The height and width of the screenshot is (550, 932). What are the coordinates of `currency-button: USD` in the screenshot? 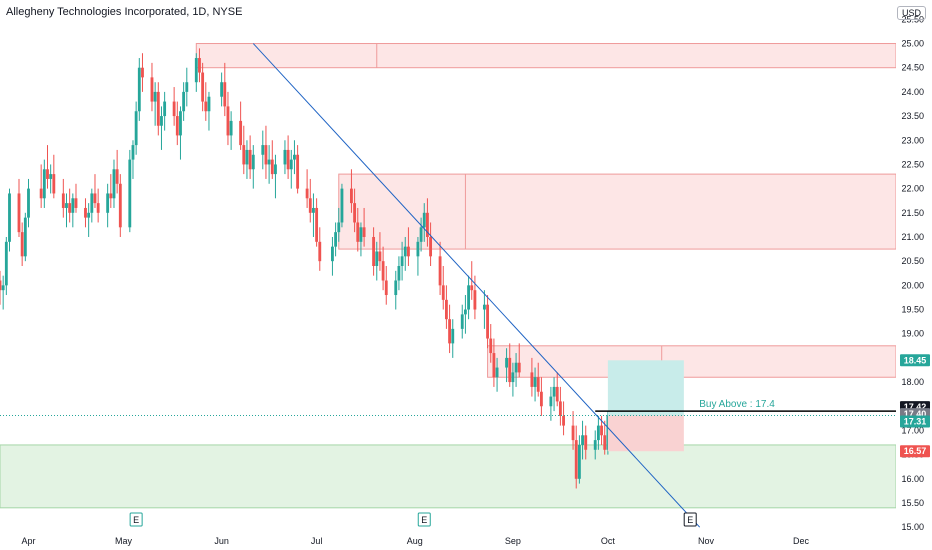 It's located at (911, 13).